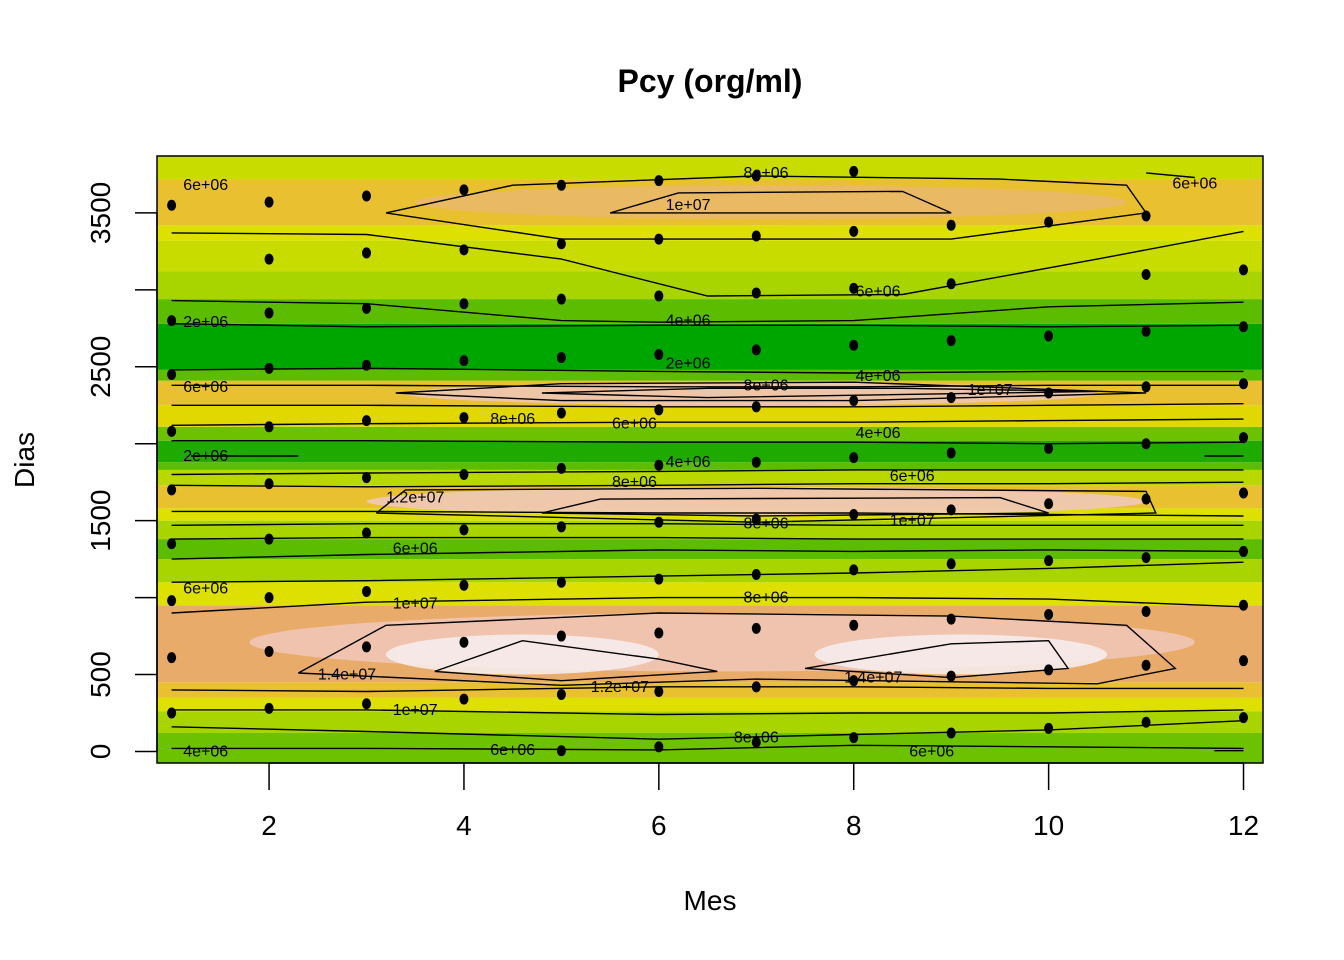  What do you see at coordinates (100, 752) in the screenshot?
I see `y-tick-label: 0` at bounding box center [100, 752].